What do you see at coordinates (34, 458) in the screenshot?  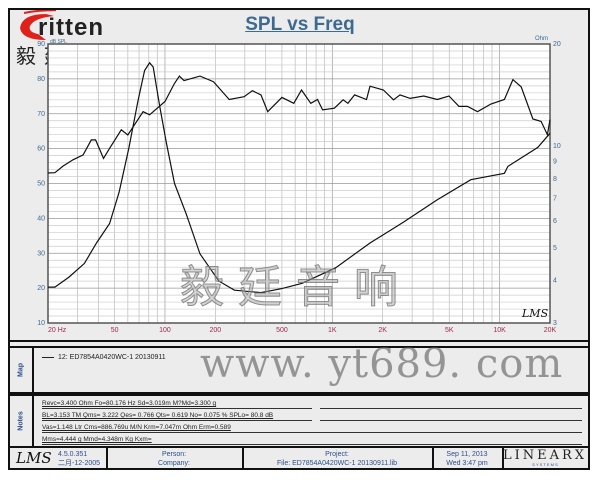 I see `lms-logo: LMS` at bounding box center [34, 458].